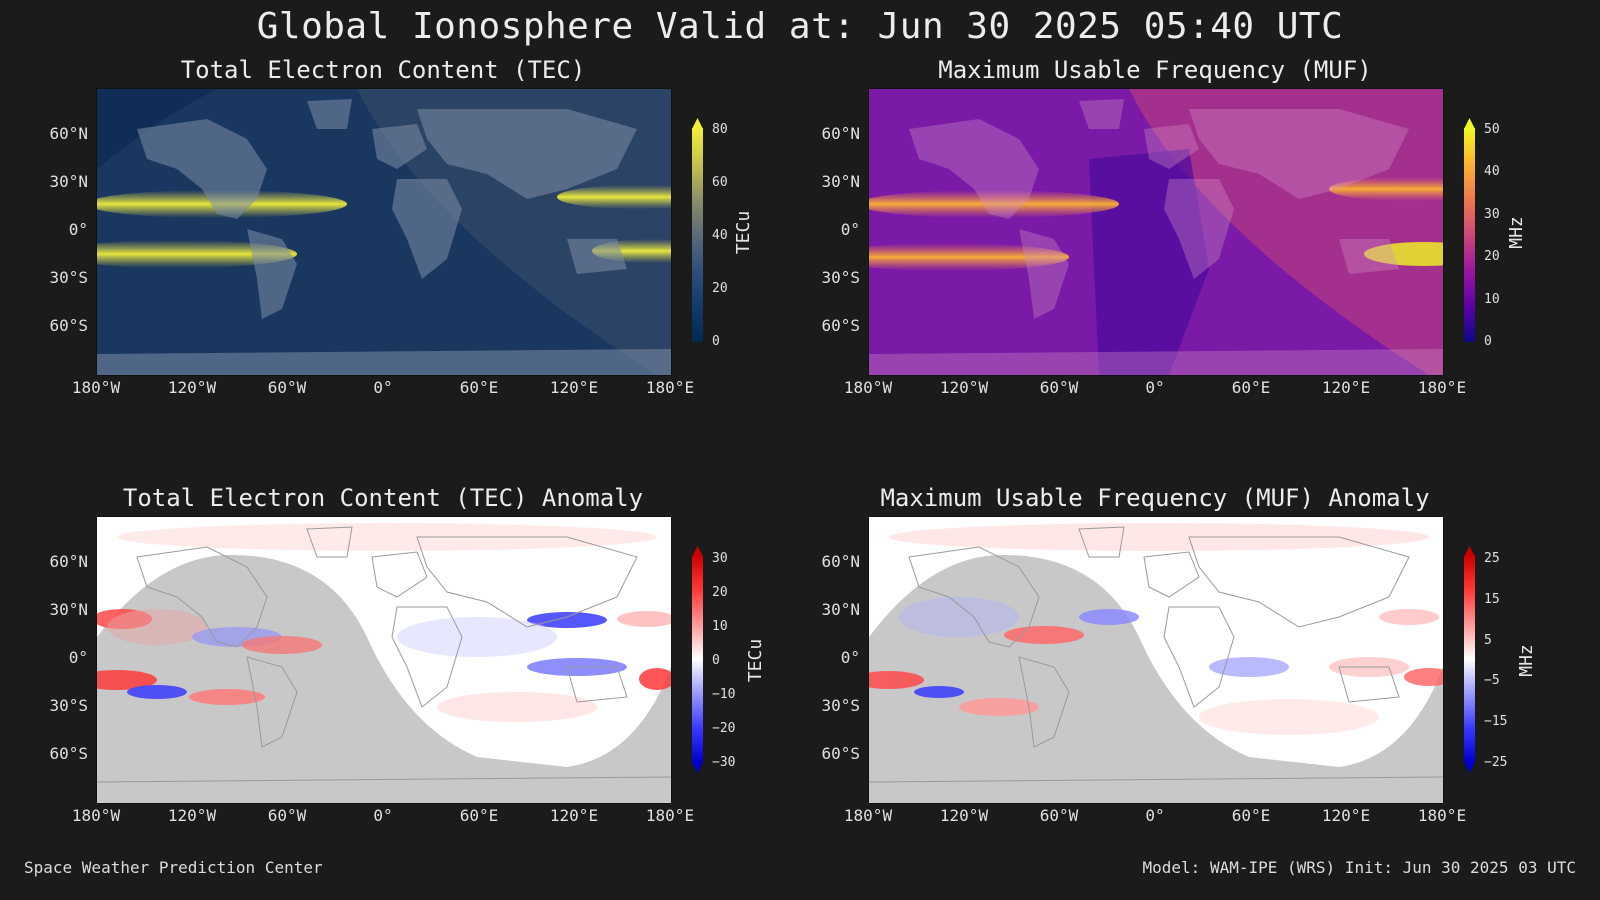 The width and height of the screenshot is (1600, 900). What do you see at coordinates (1526, 660) in the screenshot?
I see `muf-anomaly-unit-label: MHz` at bounding box center [1526, 660].